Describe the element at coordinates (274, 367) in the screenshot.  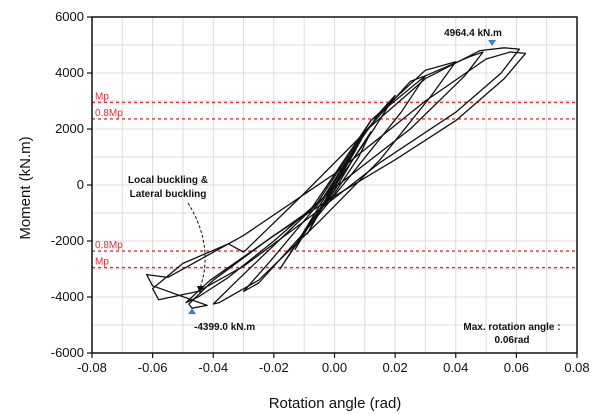
I see `x-tick-label: -0.02` at that location.